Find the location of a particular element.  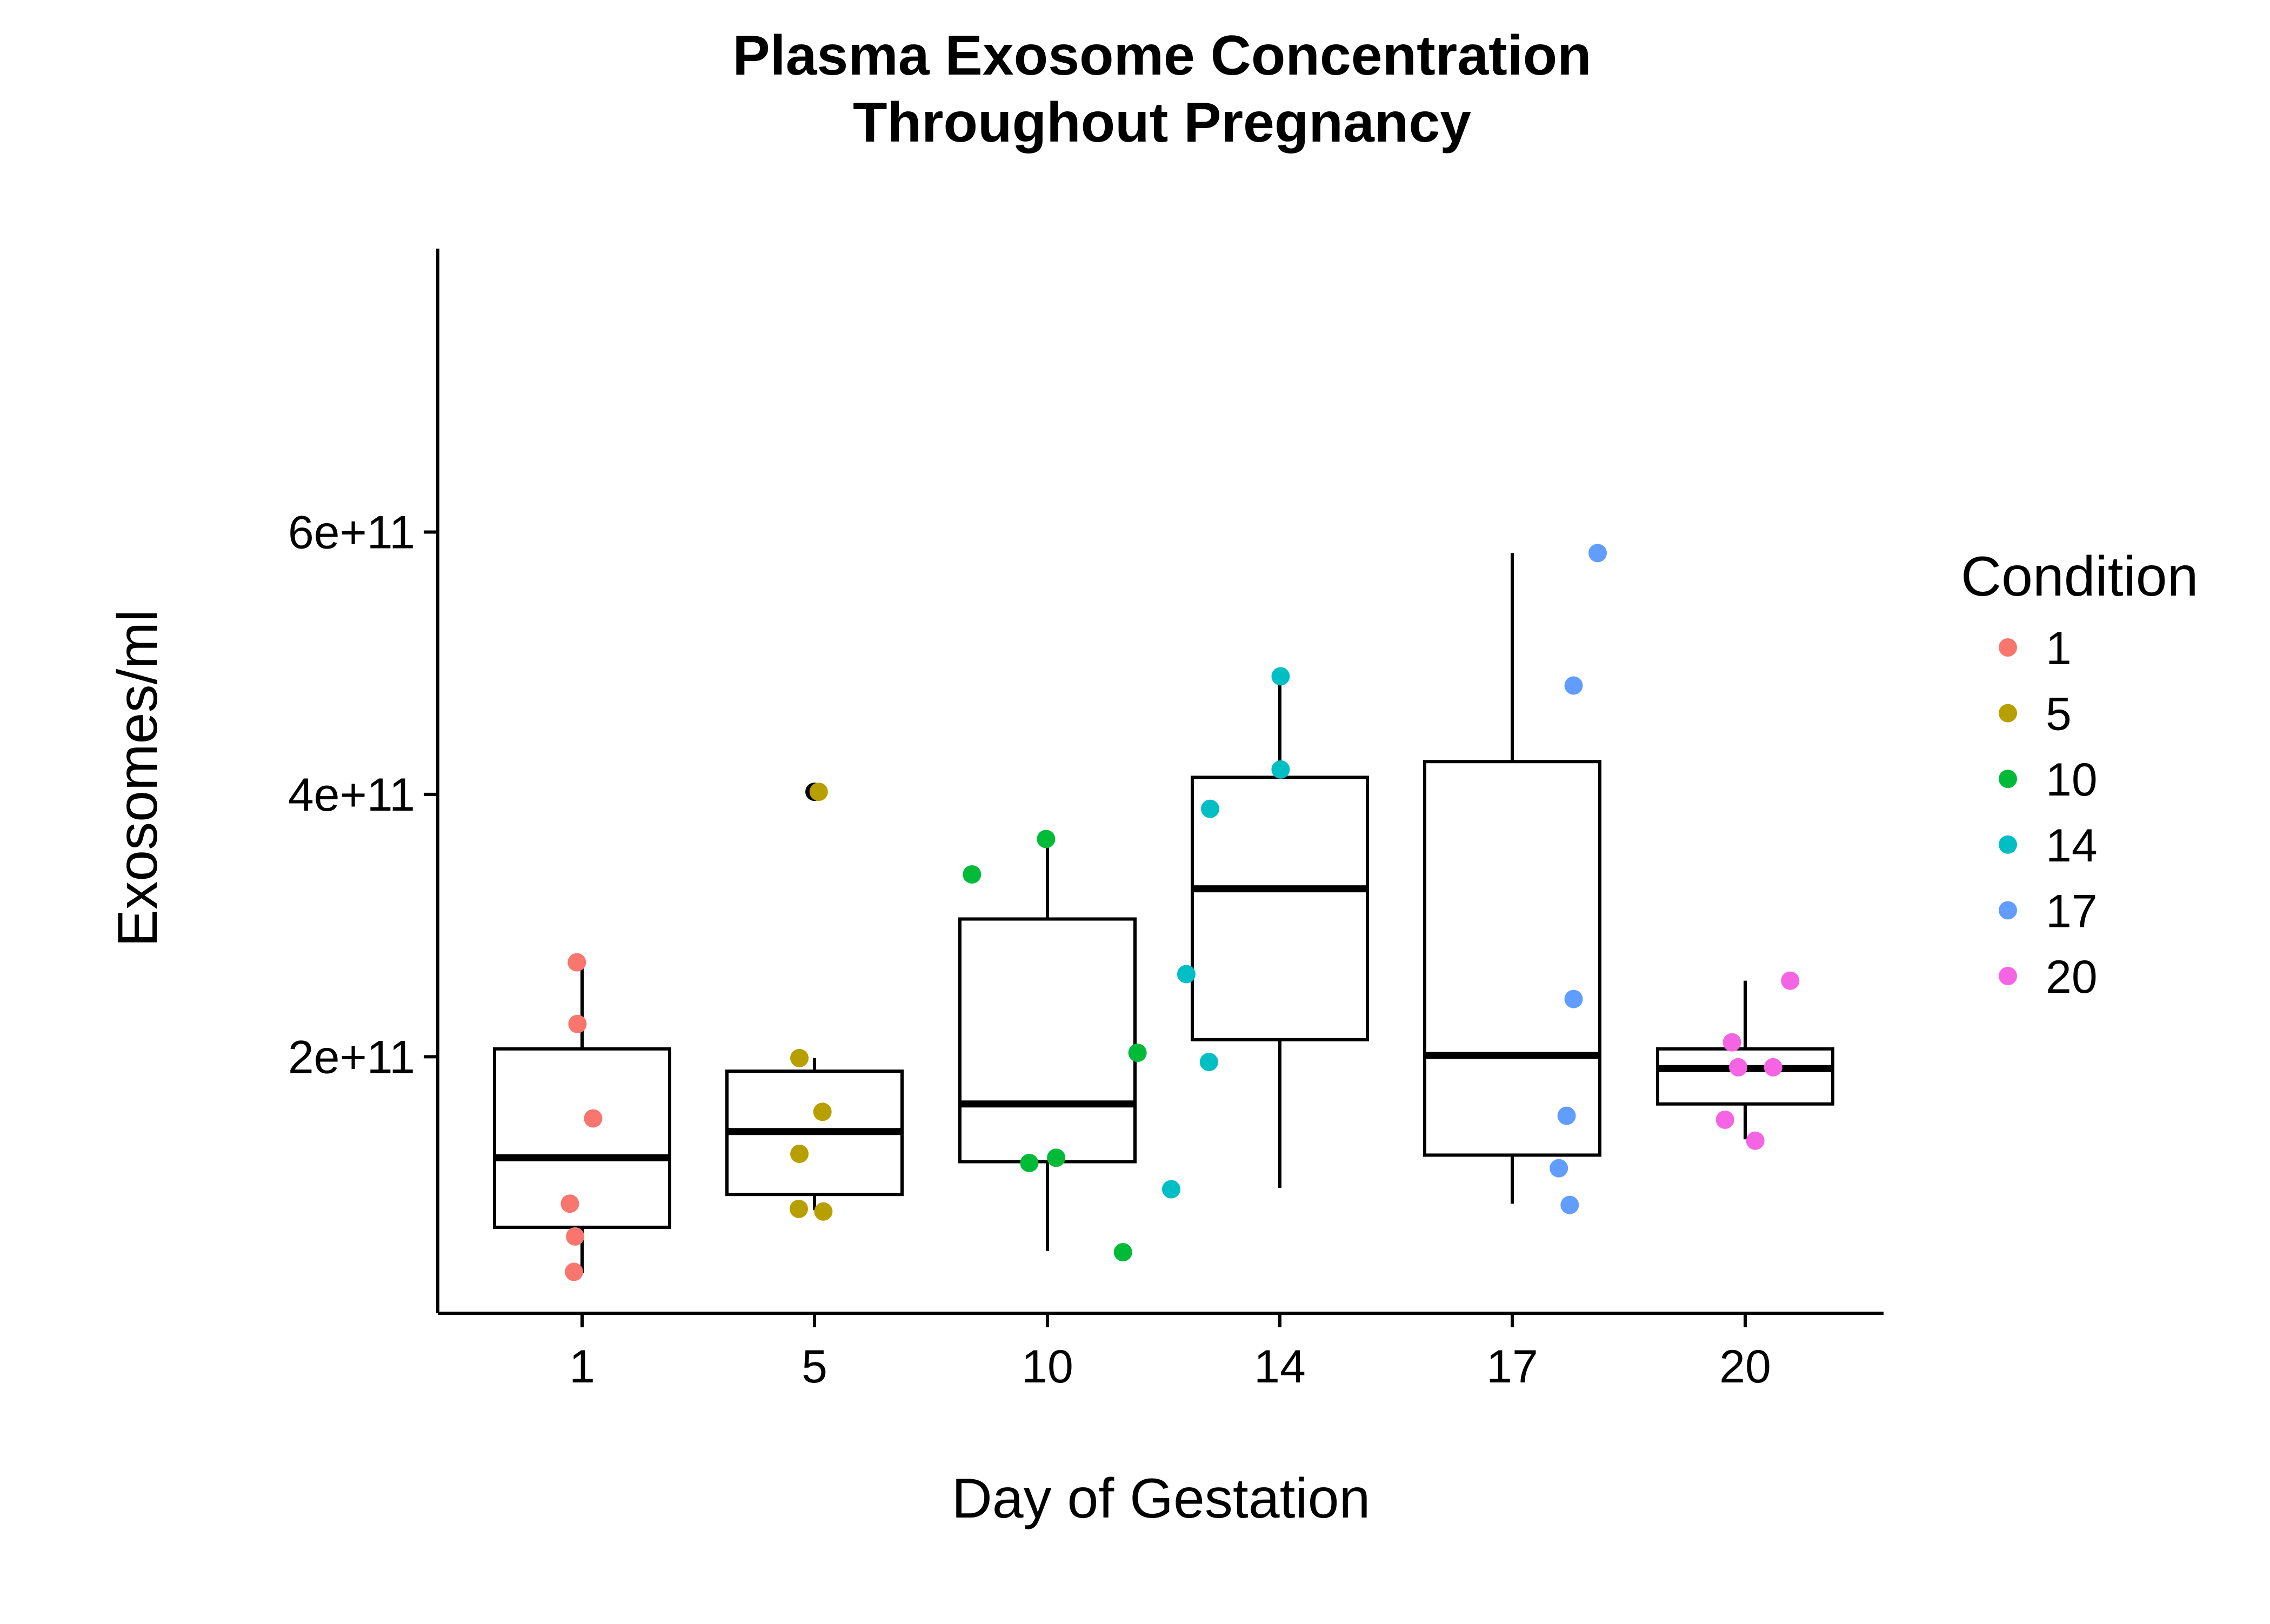

x-tick-label-10: 10 is located at coordinates (1047, 1367).